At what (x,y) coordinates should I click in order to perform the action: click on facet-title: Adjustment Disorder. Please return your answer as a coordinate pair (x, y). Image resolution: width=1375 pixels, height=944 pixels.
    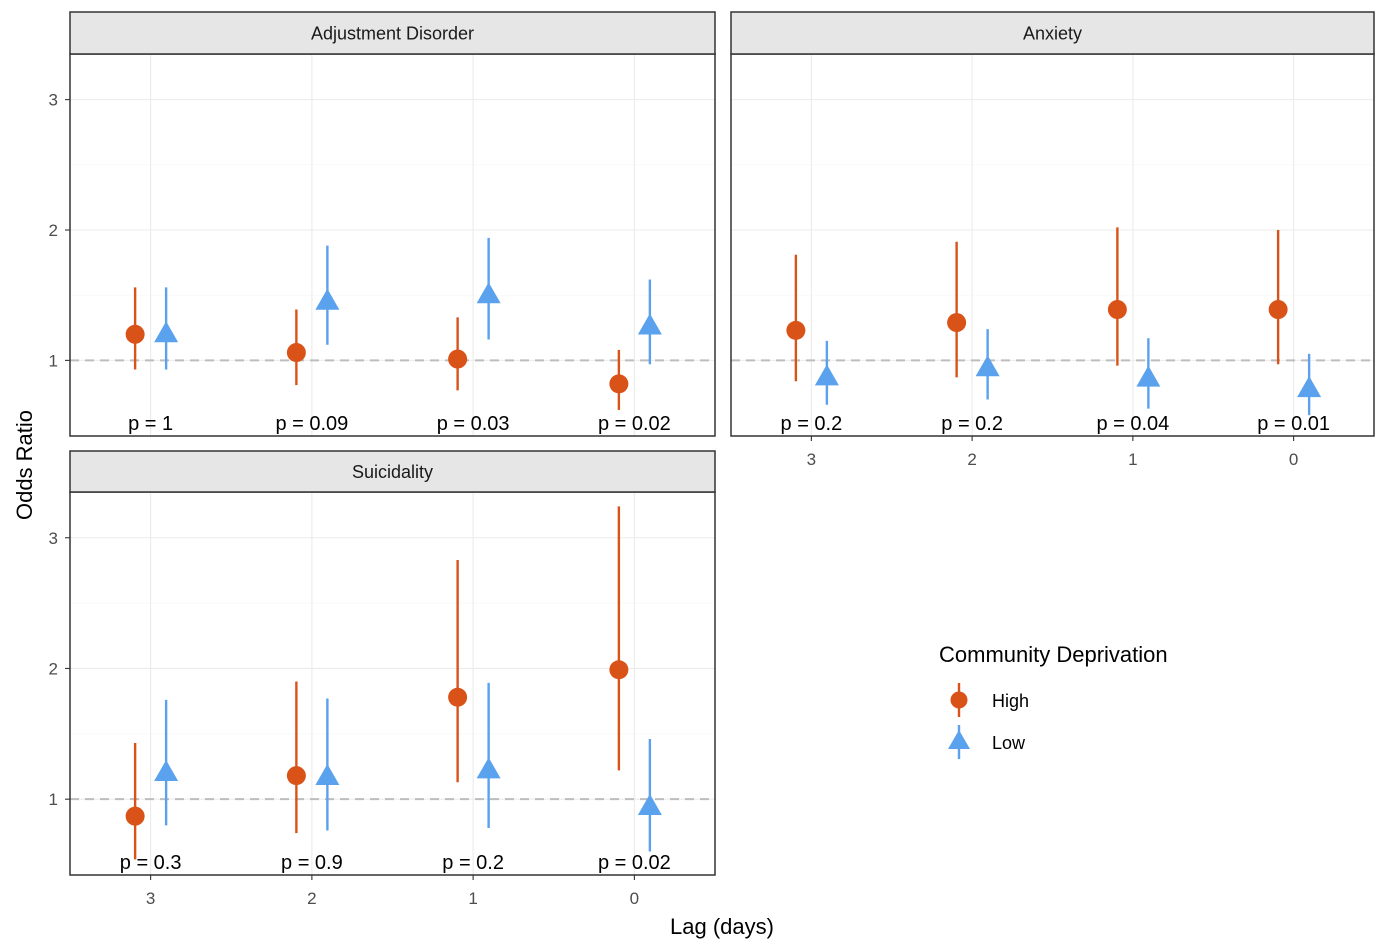
    Looking at the image, I should click on (392, 34).